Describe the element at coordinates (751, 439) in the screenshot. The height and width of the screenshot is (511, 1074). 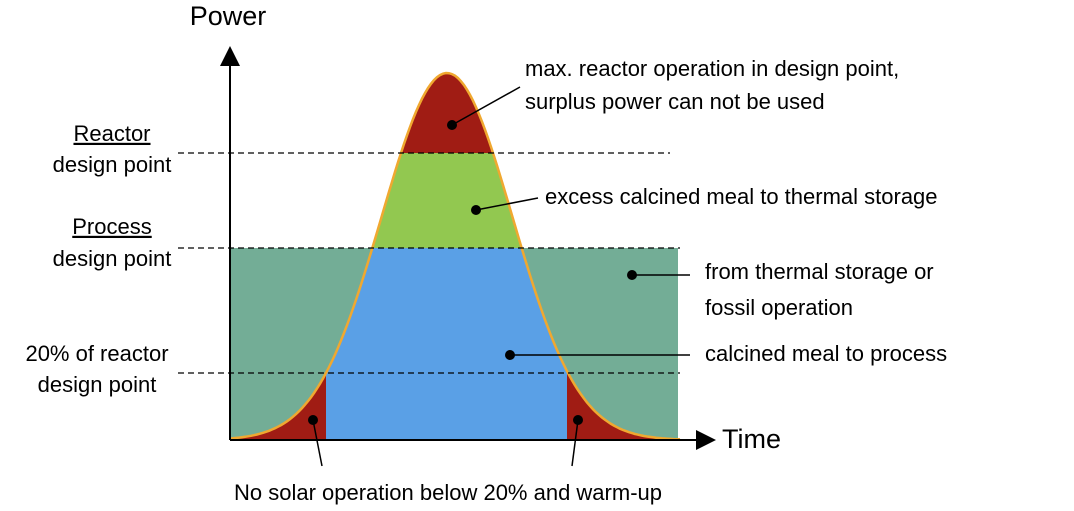
I see `x-label: Time` at that location.